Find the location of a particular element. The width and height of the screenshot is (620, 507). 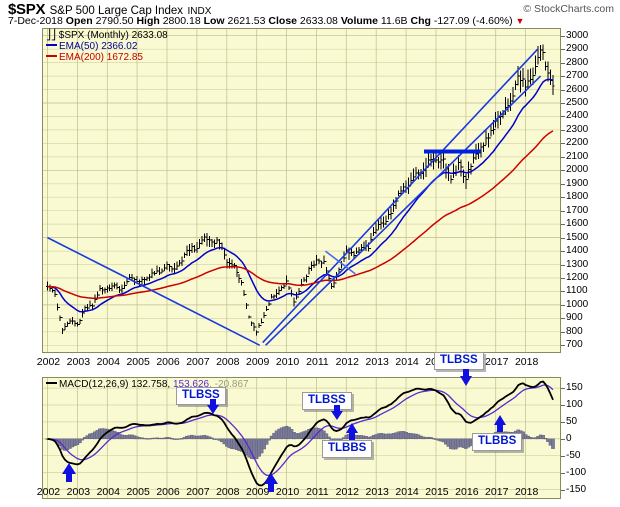

legend-macd-prefix: MACD(12,26,9) is located at coordinates (94, 384).